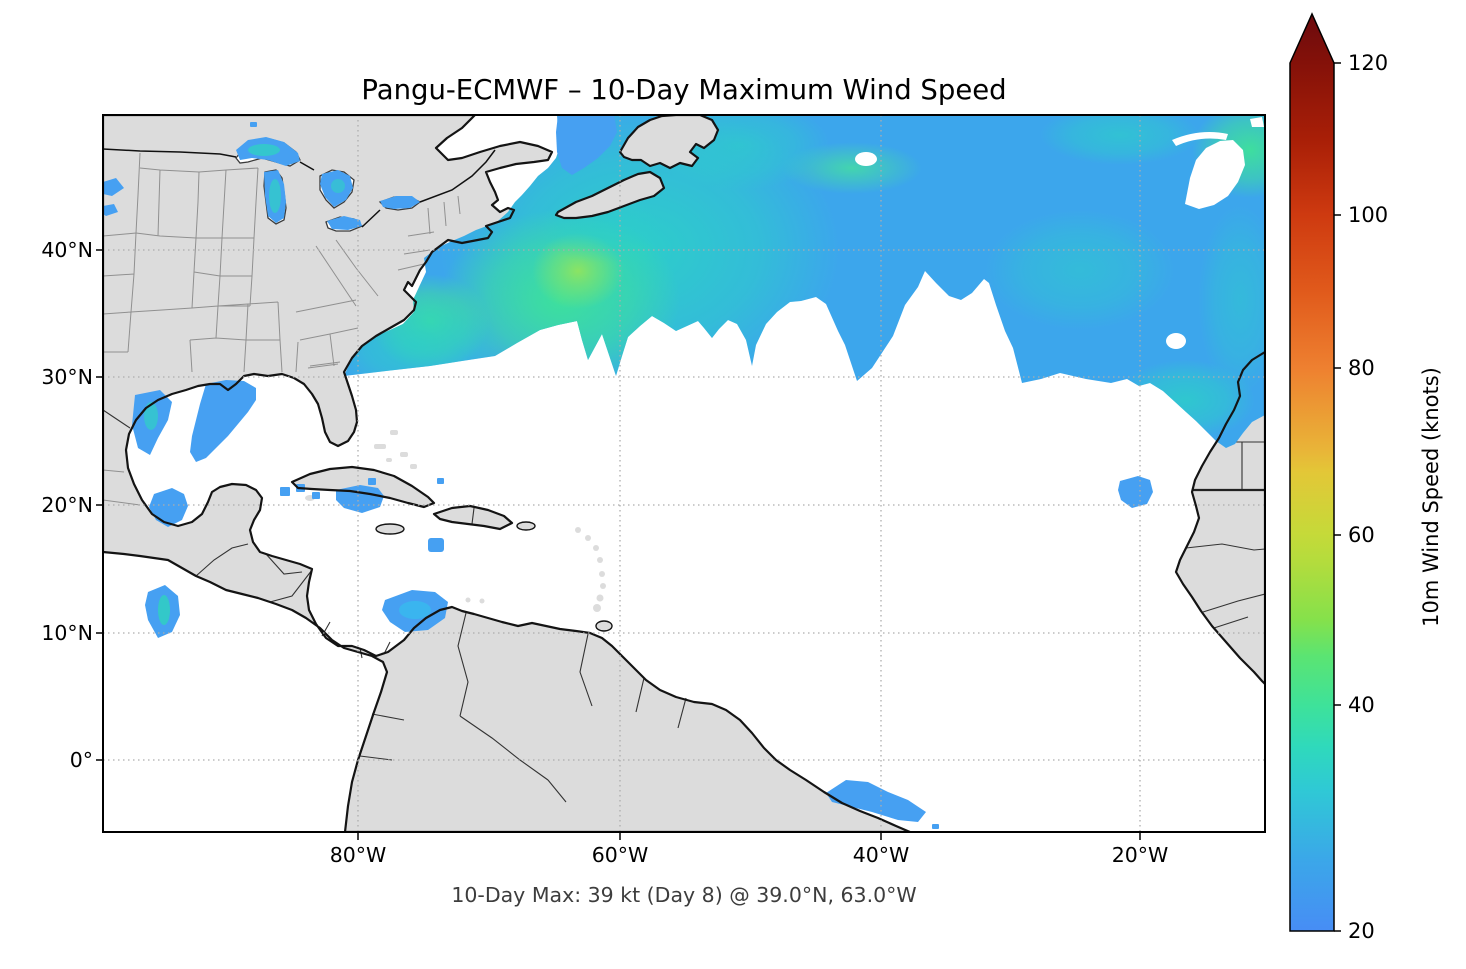  What do you see at coordinates (1135, 492) in the screenshot?
I see `patch-mid-atlantic` at bounding box center [1135, 492].